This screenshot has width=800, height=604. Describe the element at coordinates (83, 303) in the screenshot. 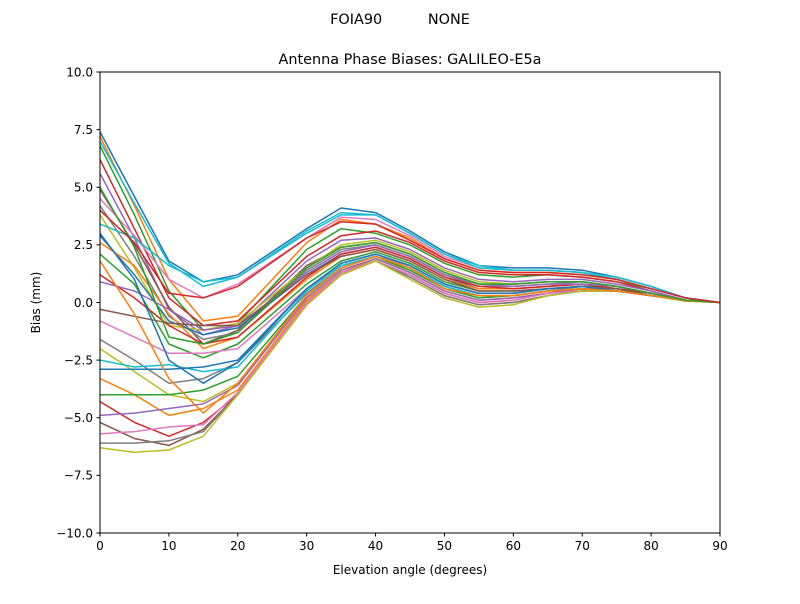

I see `y-tick-label: 0.0` at that location.